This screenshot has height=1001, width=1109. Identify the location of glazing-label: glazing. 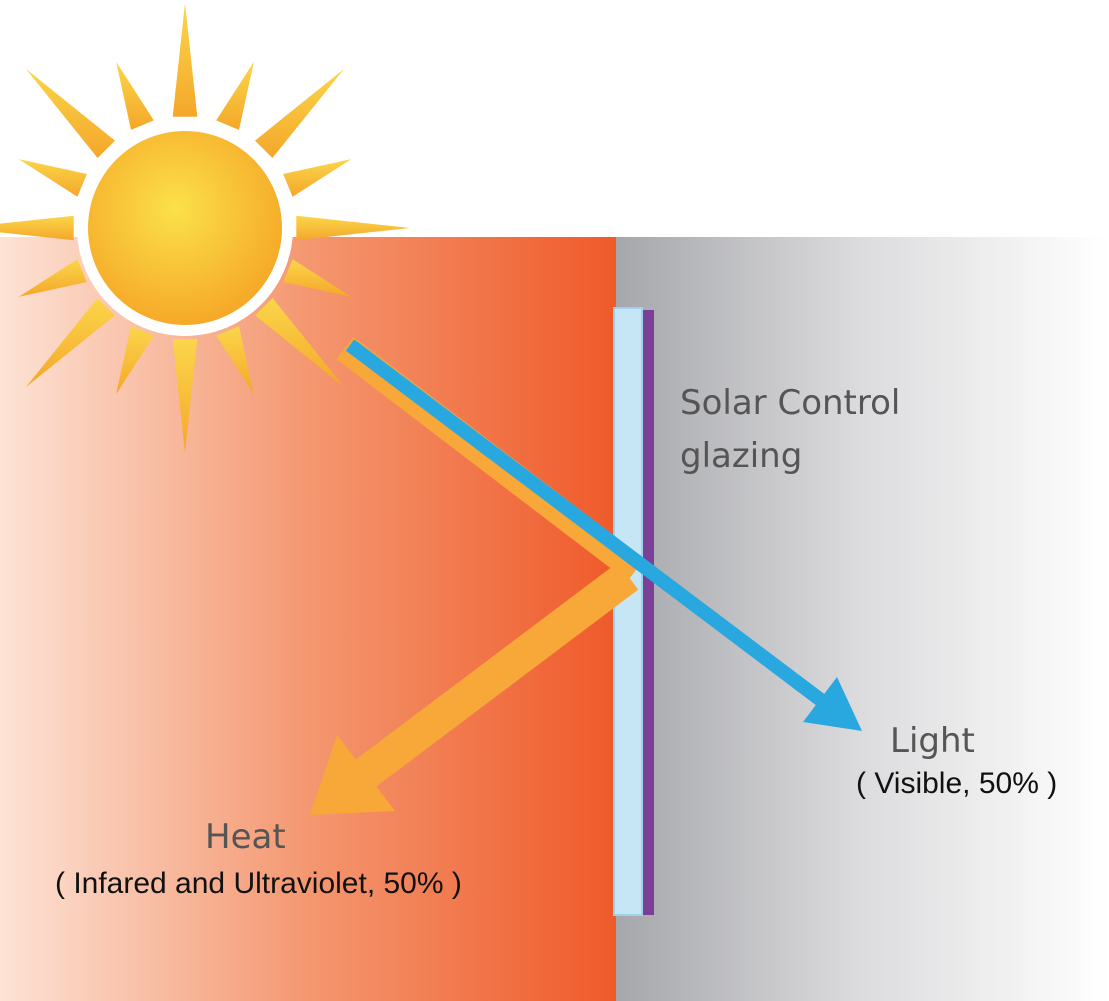
(741, 456).